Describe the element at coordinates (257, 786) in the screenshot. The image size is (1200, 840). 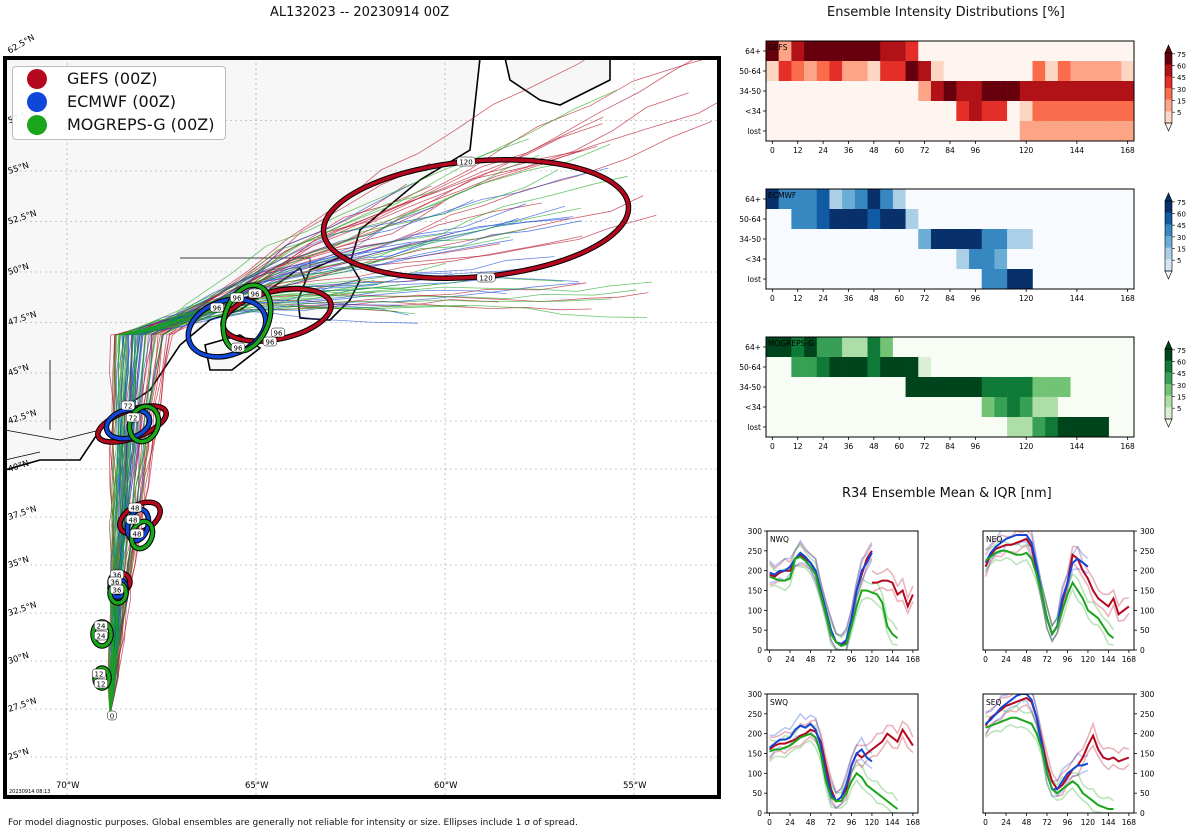
I see `lon-label: 65°W` at that location.